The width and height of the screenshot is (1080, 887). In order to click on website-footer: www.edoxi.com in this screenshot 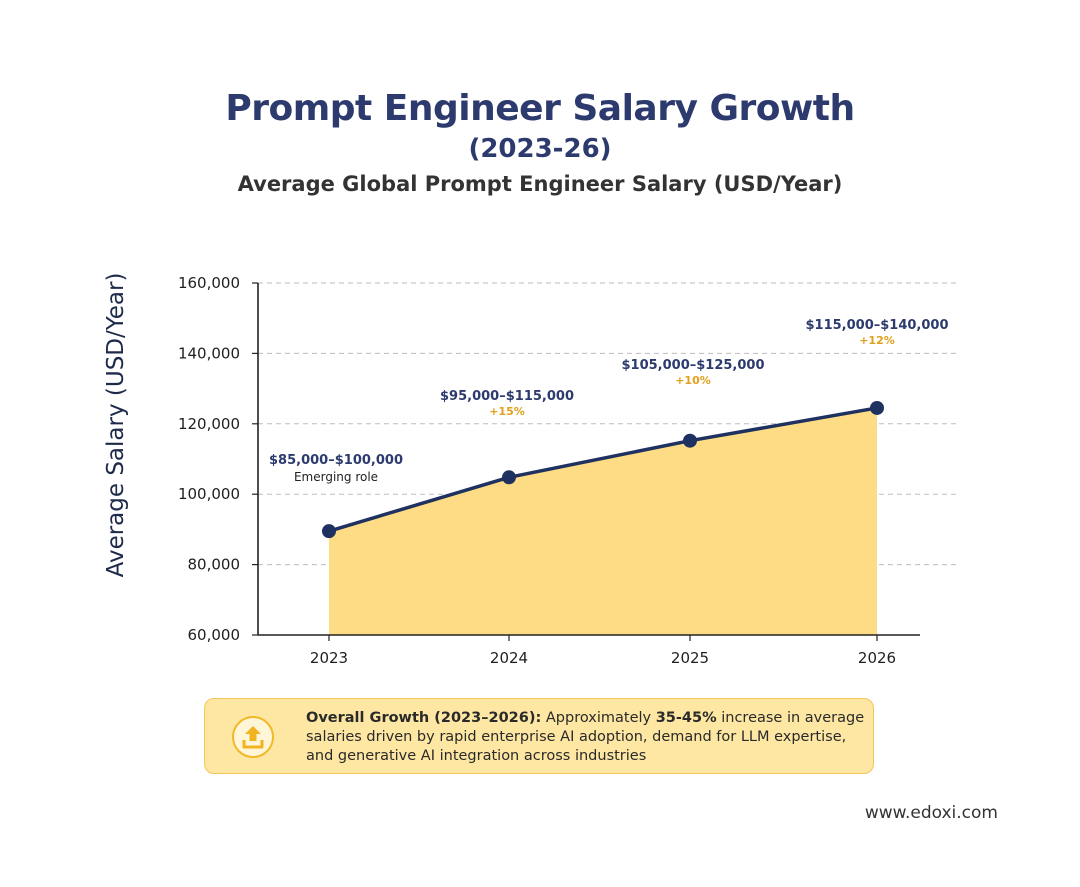, I will do `click(931, 813)`.